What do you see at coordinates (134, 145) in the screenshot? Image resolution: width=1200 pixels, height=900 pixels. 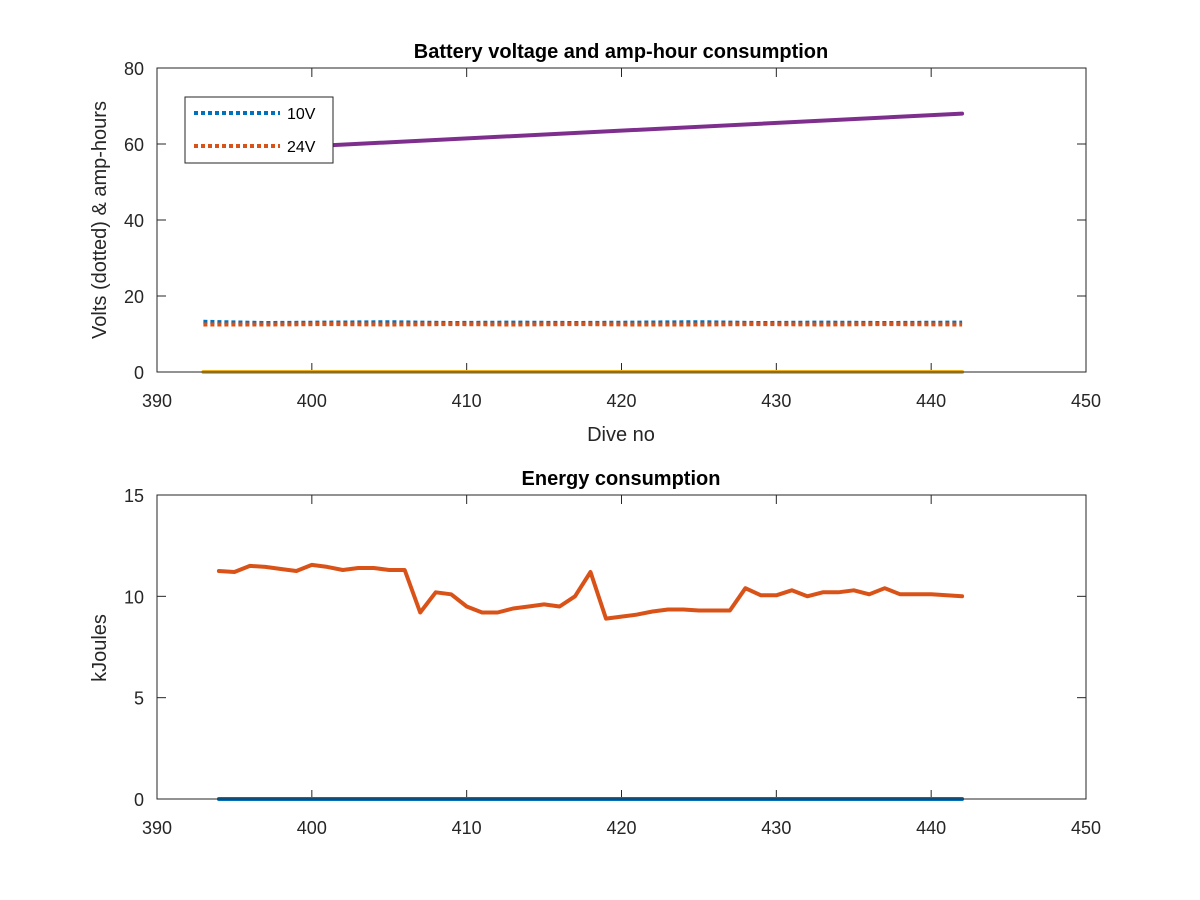 I see `y-tick-label: 60` at bounding box center [134, 145].